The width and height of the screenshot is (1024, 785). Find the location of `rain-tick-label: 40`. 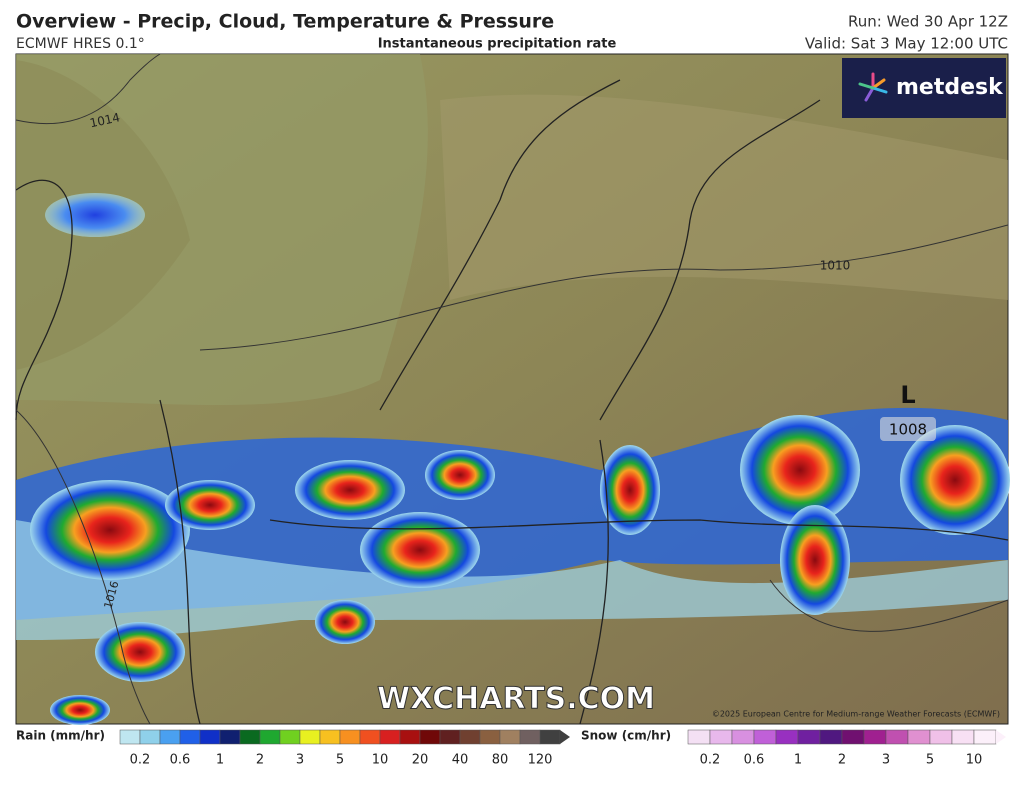

rain-tick-label: 40 is located at coordinates (460, 760).